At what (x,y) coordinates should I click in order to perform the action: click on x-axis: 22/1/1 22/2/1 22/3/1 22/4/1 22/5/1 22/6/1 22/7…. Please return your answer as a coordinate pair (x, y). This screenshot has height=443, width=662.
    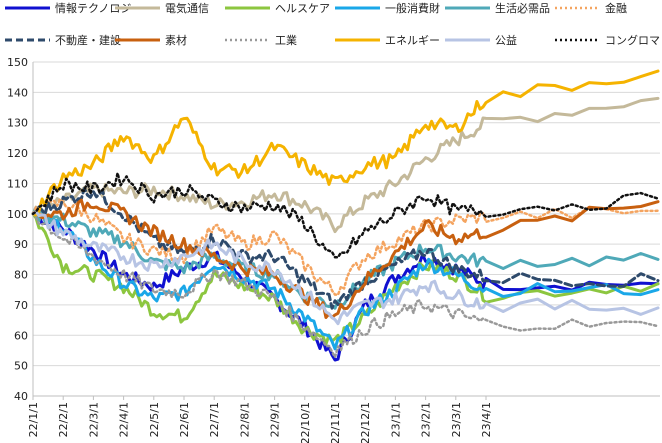
    Looking at the image, I should click on (343, 419).